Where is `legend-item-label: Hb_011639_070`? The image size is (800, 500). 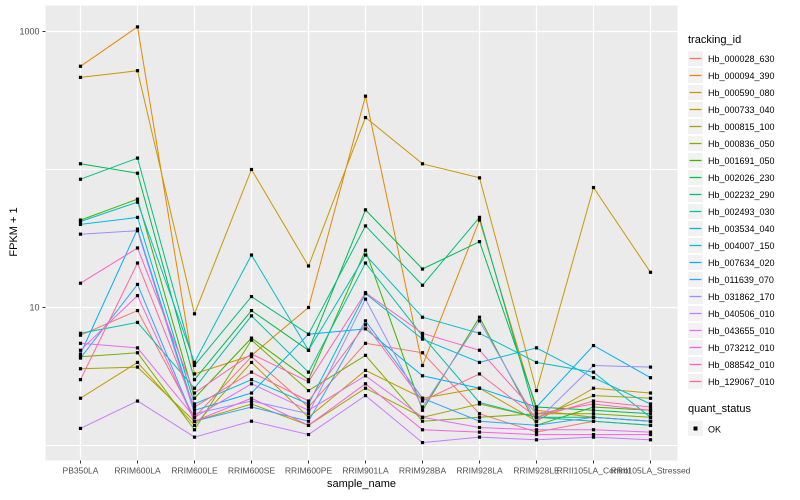 legend-item-label: Hb_011639_070 is located at coordinates (741, 280).